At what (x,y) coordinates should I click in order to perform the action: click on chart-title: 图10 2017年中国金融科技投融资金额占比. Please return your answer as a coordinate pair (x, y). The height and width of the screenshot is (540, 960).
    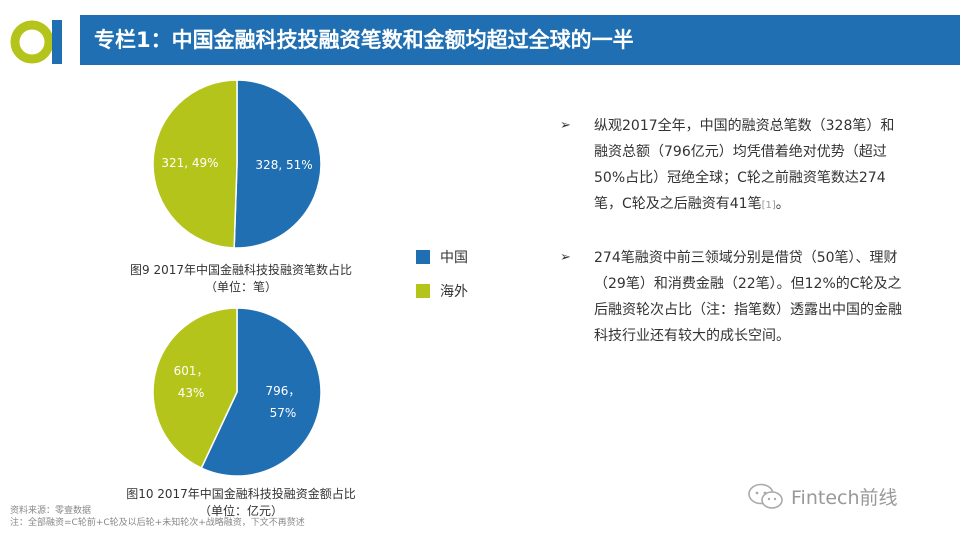
    Looking at the image, I should click on (241, 494).